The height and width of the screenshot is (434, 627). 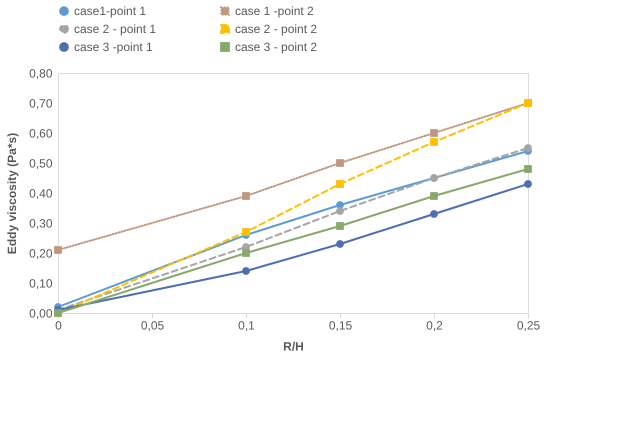 I want to click on y-tick-label: 0,00, so click(x=41, y=313).